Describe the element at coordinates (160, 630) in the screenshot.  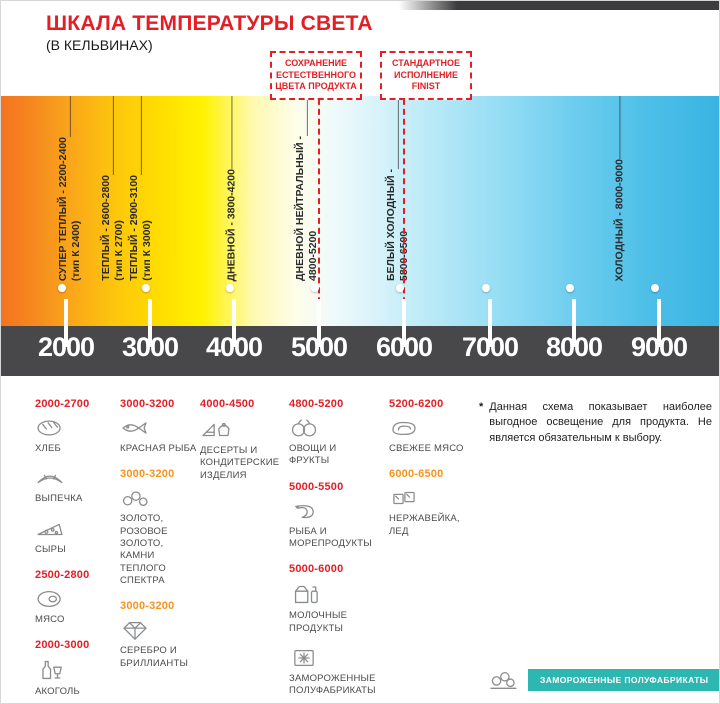
I see `diamond-icon` at that location.